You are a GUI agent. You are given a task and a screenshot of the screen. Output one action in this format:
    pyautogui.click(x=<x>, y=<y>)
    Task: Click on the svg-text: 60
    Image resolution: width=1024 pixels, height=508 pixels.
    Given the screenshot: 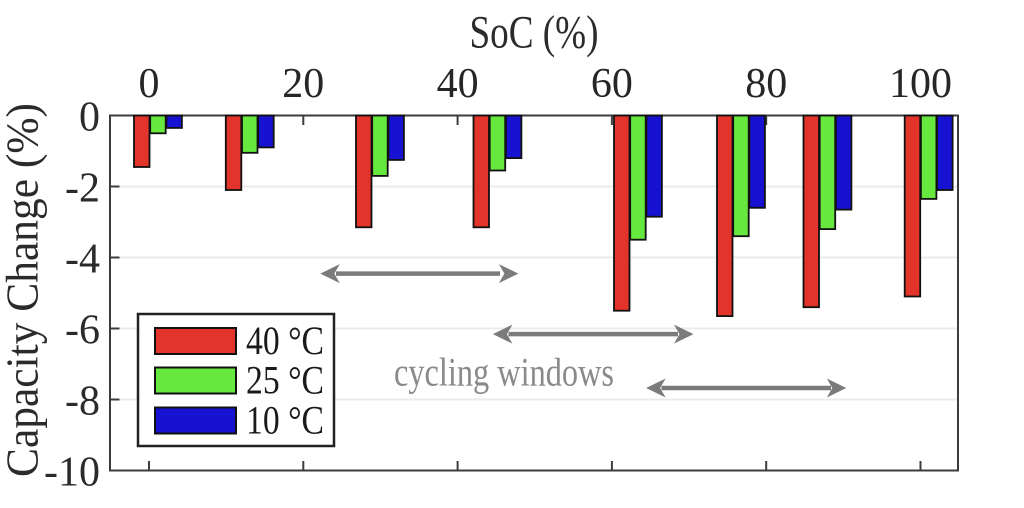 What is the action you would take?
    pyautogui.click(x=612, y=84)
    